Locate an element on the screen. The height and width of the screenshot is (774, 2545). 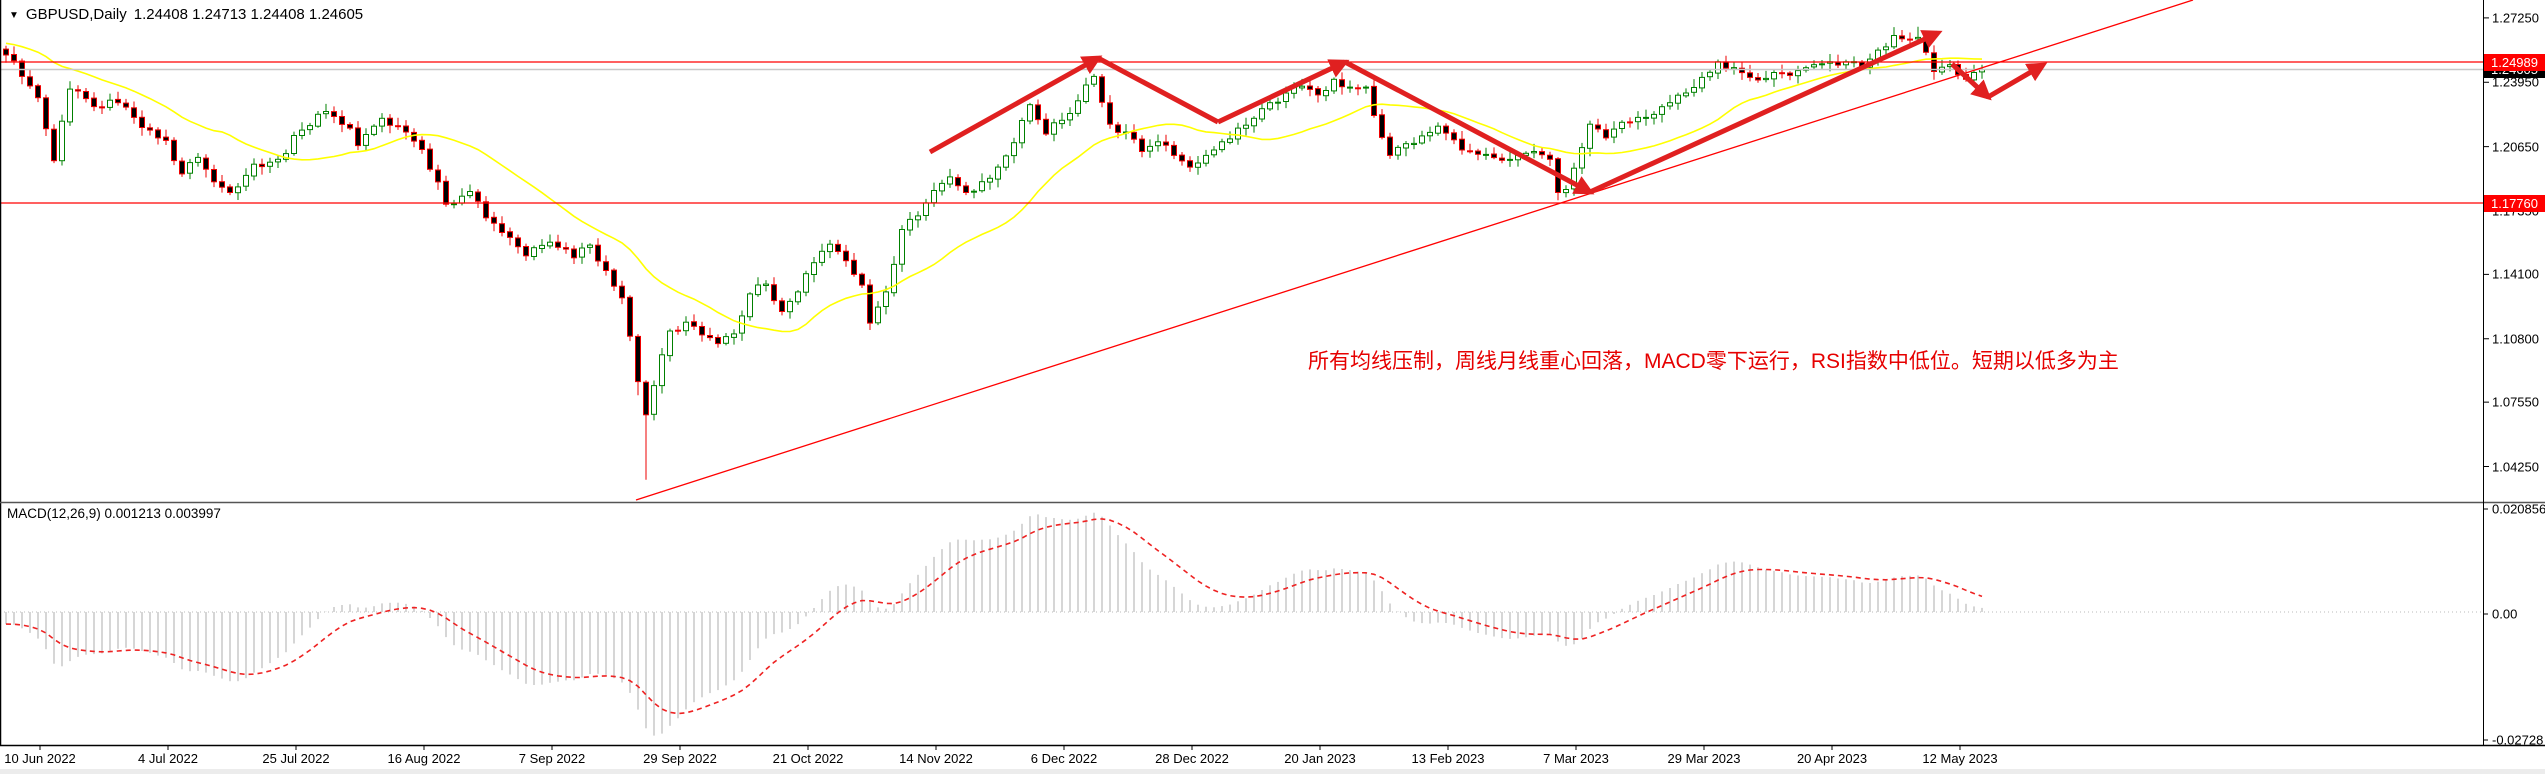
window-bottom-edge is located at coordinates (1272, 771).